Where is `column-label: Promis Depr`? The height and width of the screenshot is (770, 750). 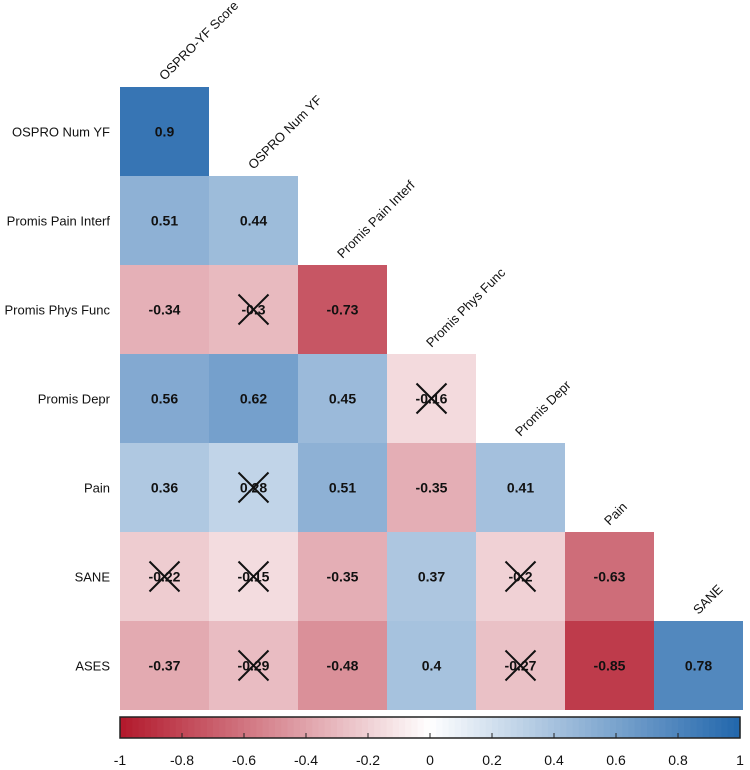 column-label: Promis Depr is located at coordinates (543, 408).